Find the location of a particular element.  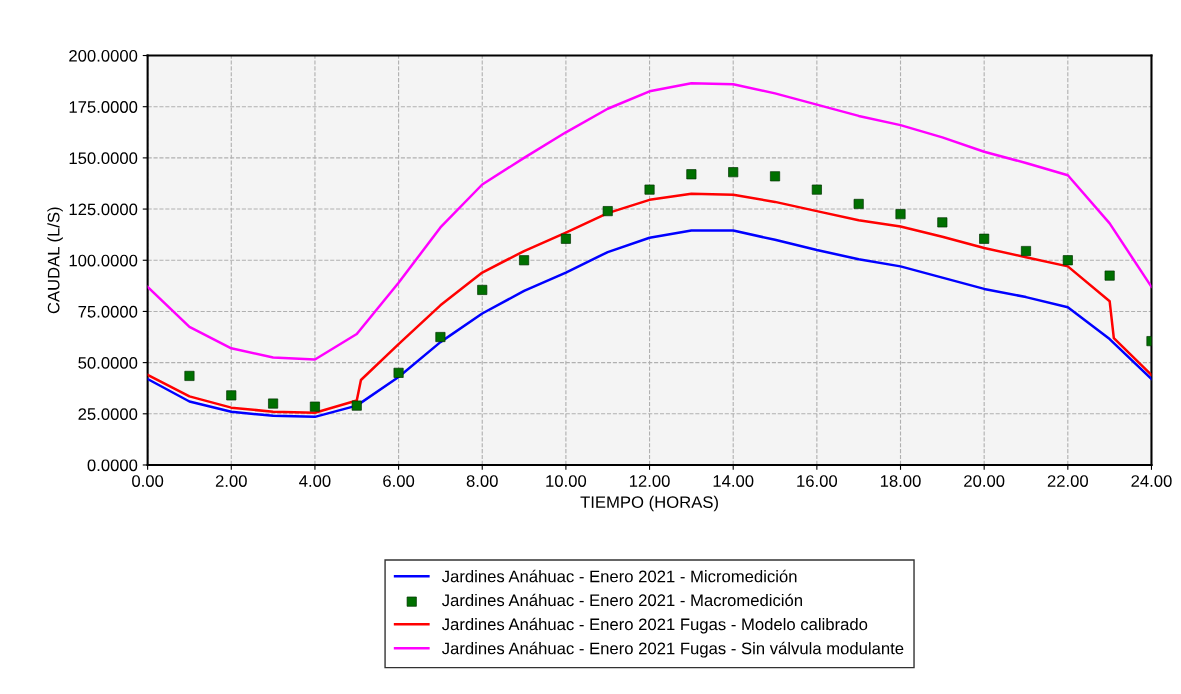

x-tick-label: 12.00 is located at coordinates (649, 481).